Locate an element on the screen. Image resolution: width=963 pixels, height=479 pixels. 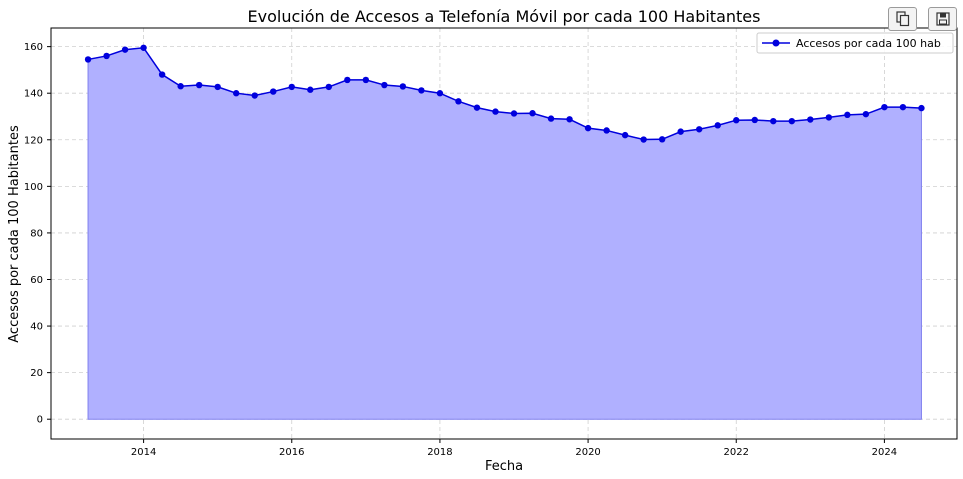
save-button is located at coordinates (942, 19).